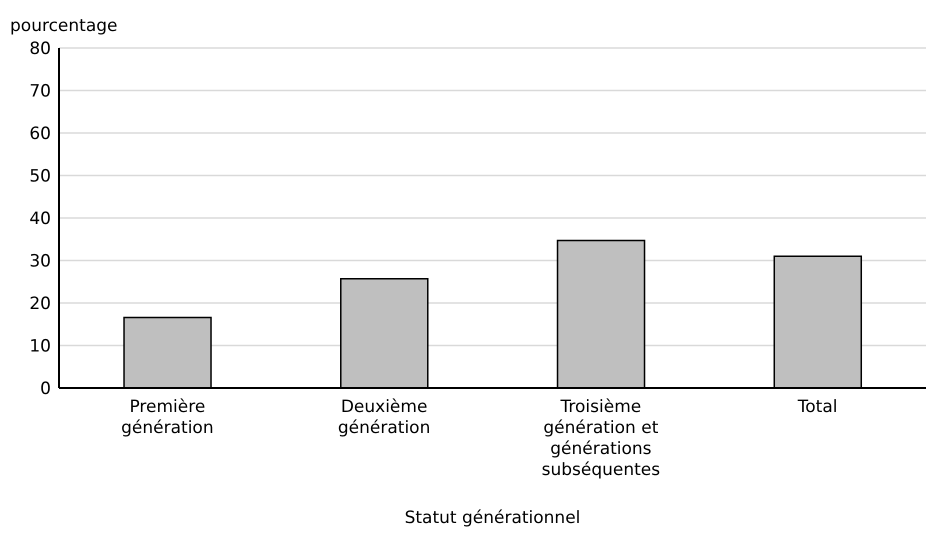 The width and height of the screenshot is (934, 548). Describe the element at coordinates (40, 176) in the screenshot. I see `y-tick-label: 50` at that location.